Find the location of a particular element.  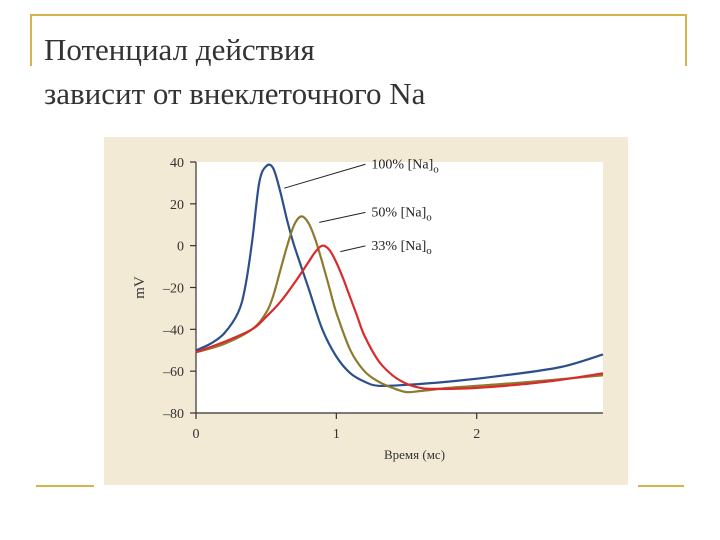

series-label: 50% [Na]o is located at coordinates (401, 214).